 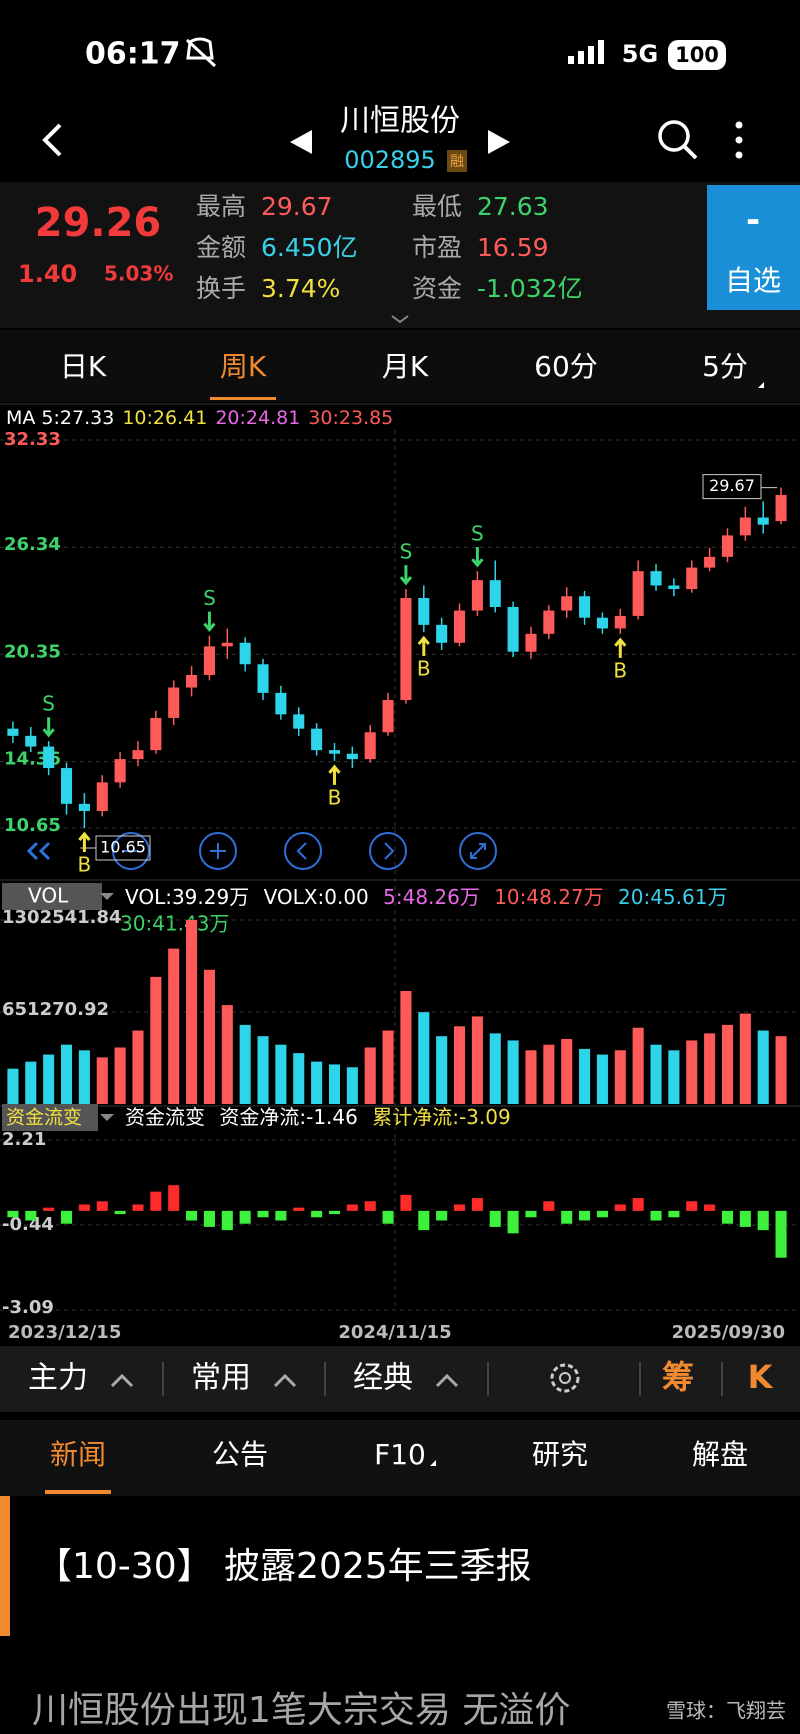 I want to click on mute-icon, so click(x=201, y=52).